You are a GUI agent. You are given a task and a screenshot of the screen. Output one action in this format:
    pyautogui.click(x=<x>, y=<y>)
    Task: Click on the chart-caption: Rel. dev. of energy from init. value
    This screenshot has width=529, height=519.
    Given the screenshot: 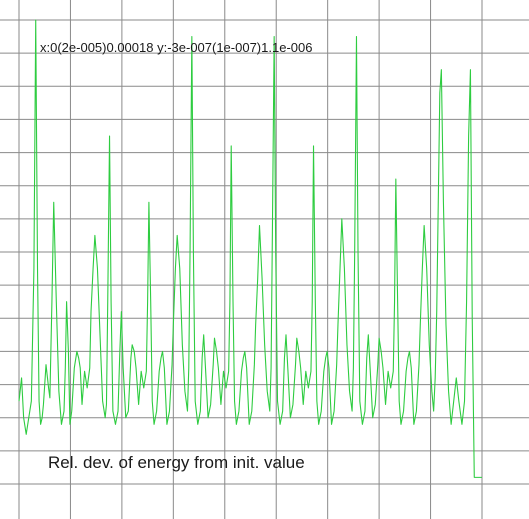 What is the action you would take?
    pyautogui.click(x=176, y=462)
    